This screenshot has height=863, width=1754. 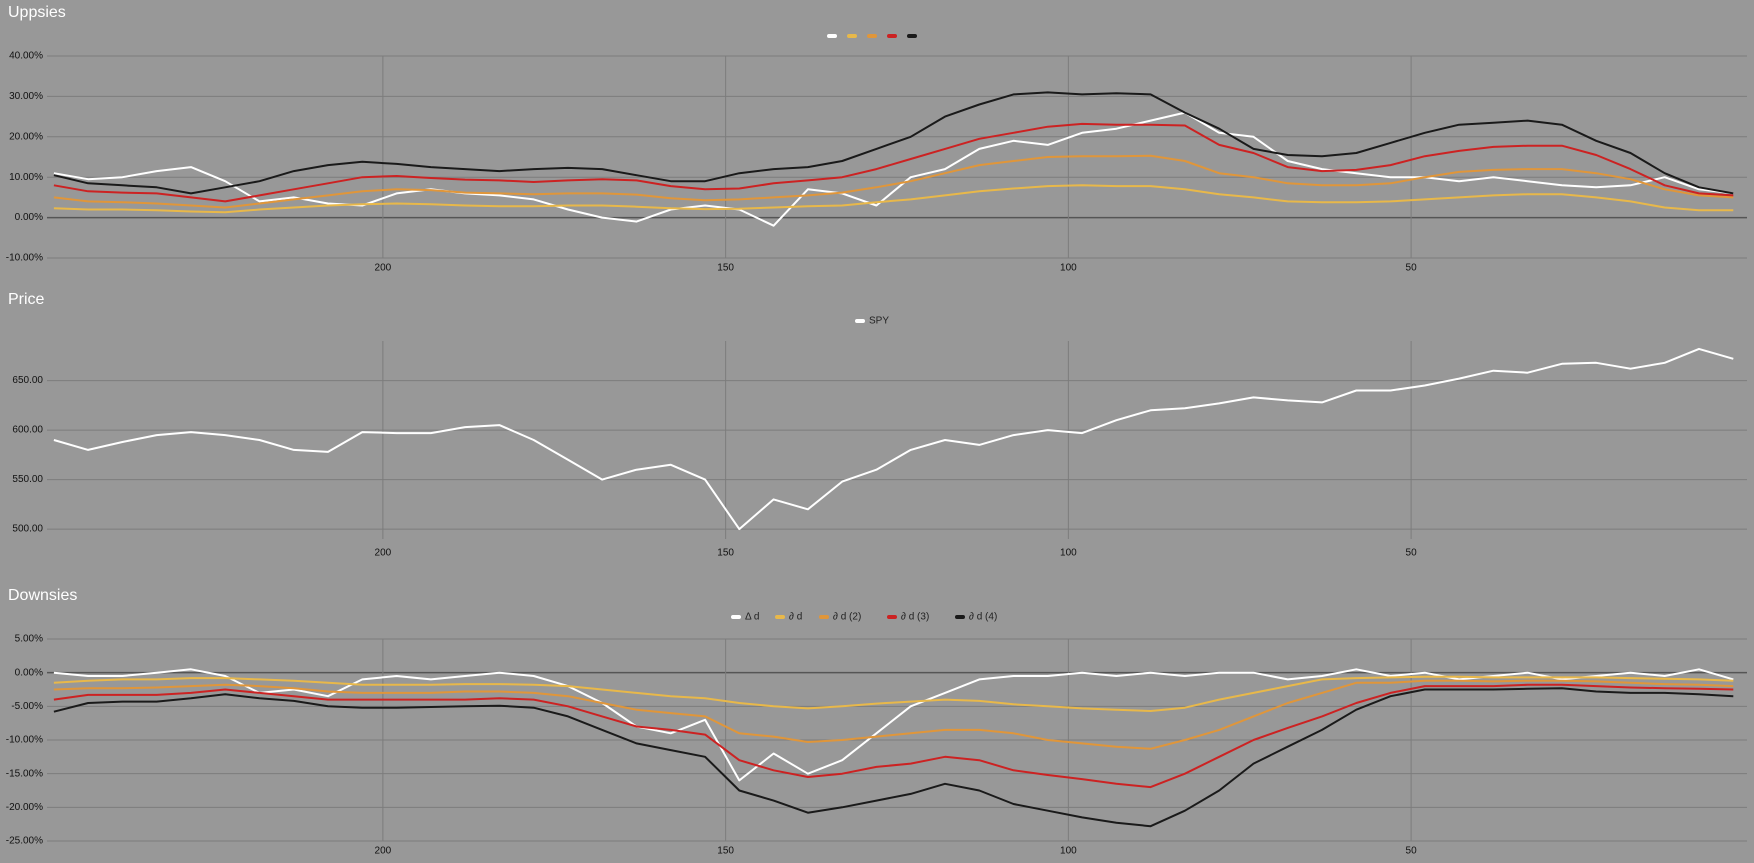 What do you see at coordinates (27, 479) in the screenshot?
I see `y-tick-label: 550.00` at bounding box center [27, 479].